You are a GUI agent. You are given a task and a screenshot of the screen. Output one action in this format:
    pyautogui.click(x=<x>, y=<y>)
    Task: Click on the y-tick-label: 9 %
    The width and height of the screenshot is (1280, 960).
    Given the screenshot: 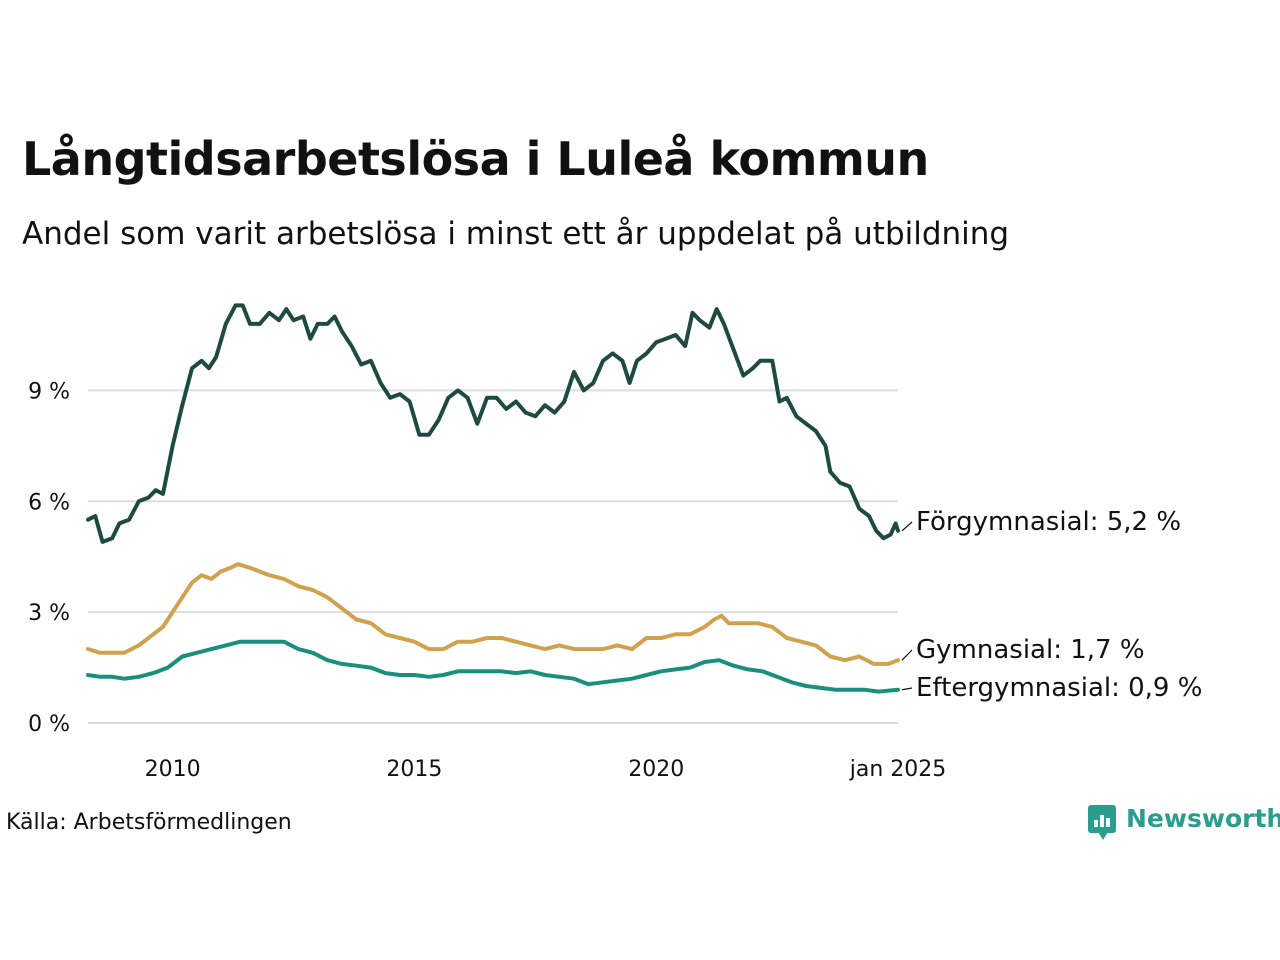 What is the action you would take?
    pyautogui.click(x=49, y=391)
    